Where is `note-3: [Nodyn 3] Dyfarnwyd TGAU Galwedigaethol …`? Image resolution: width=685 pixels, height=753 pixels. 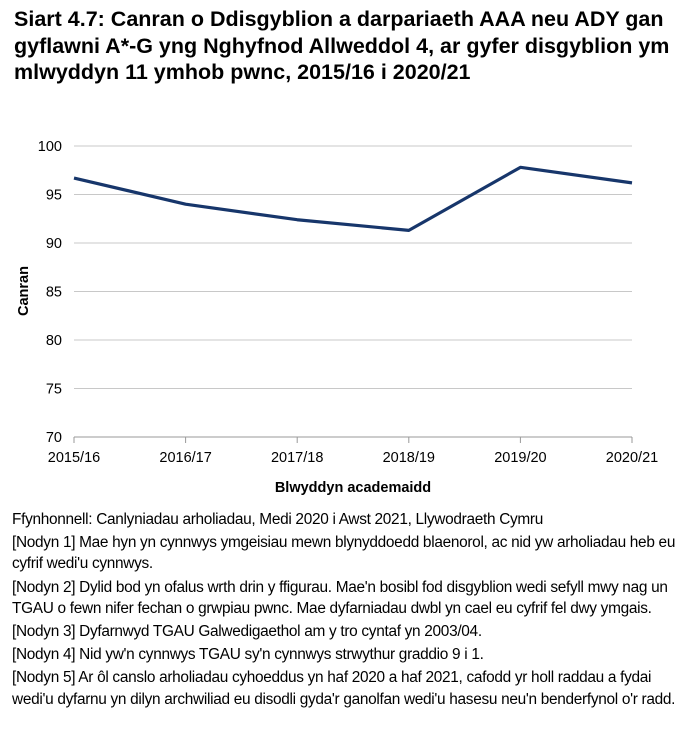
note-3: [Nodyn 3] Dyfarnwyd TGAU Galwedigaethol … is located at coordinates (247, 632).